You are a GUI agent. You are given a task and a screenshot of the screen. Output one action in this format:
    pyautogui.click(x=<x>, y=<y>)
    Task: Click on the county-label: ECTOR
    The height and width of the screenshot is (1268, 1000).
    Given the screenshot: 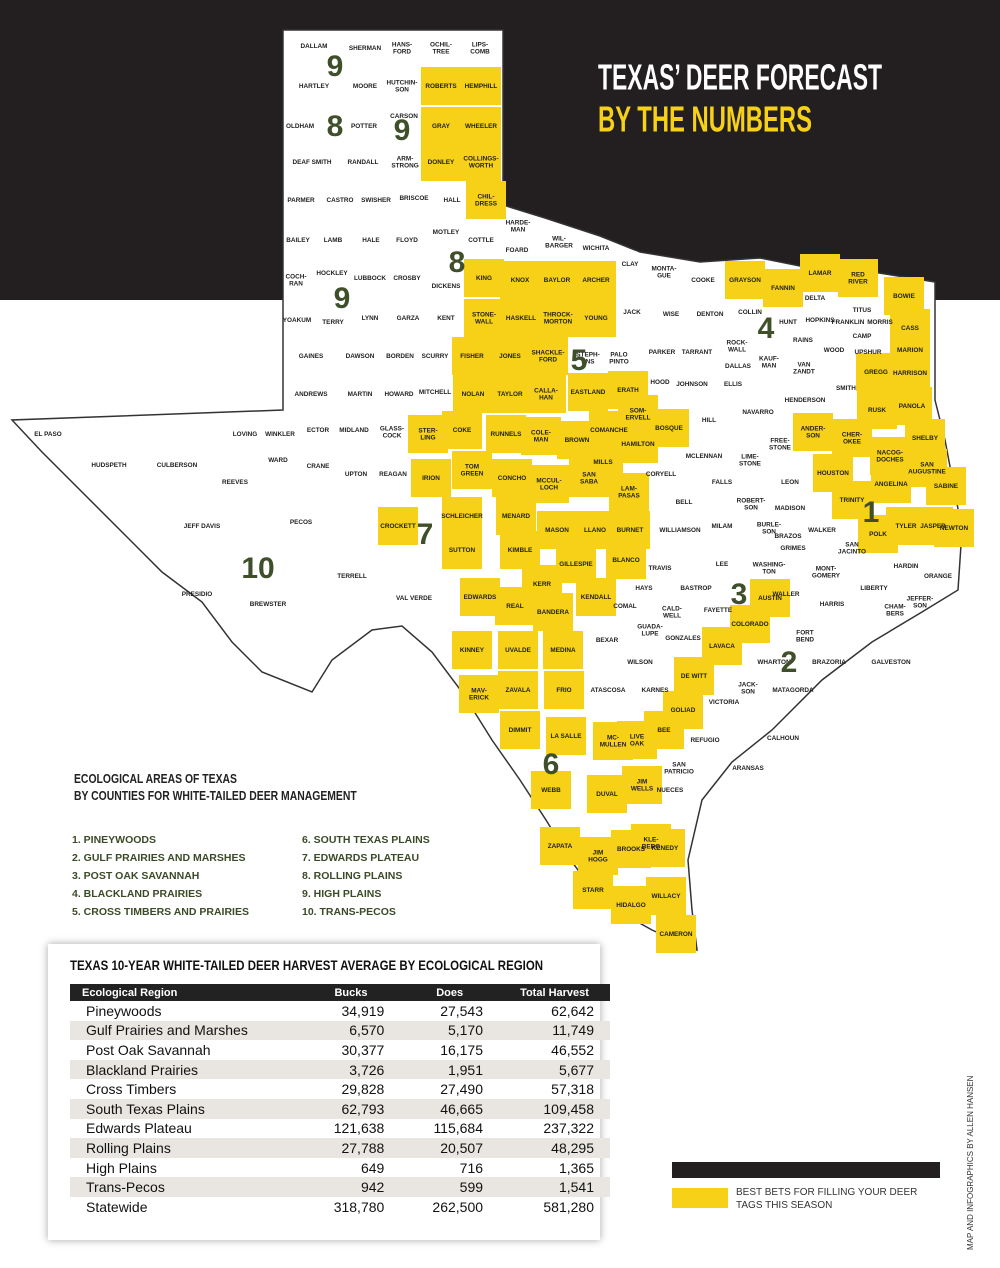 What is the action you would take?
    pyautogui.click(x=318, y=430)
    